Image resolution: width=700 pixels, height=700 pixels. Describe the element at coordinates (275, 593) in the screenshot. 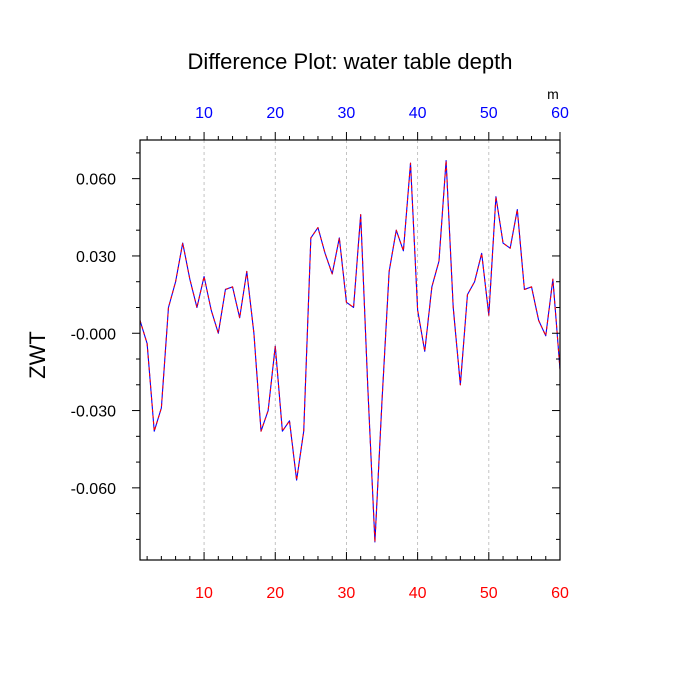

I see `x-tick-label-bottom-20: 20` at that location.